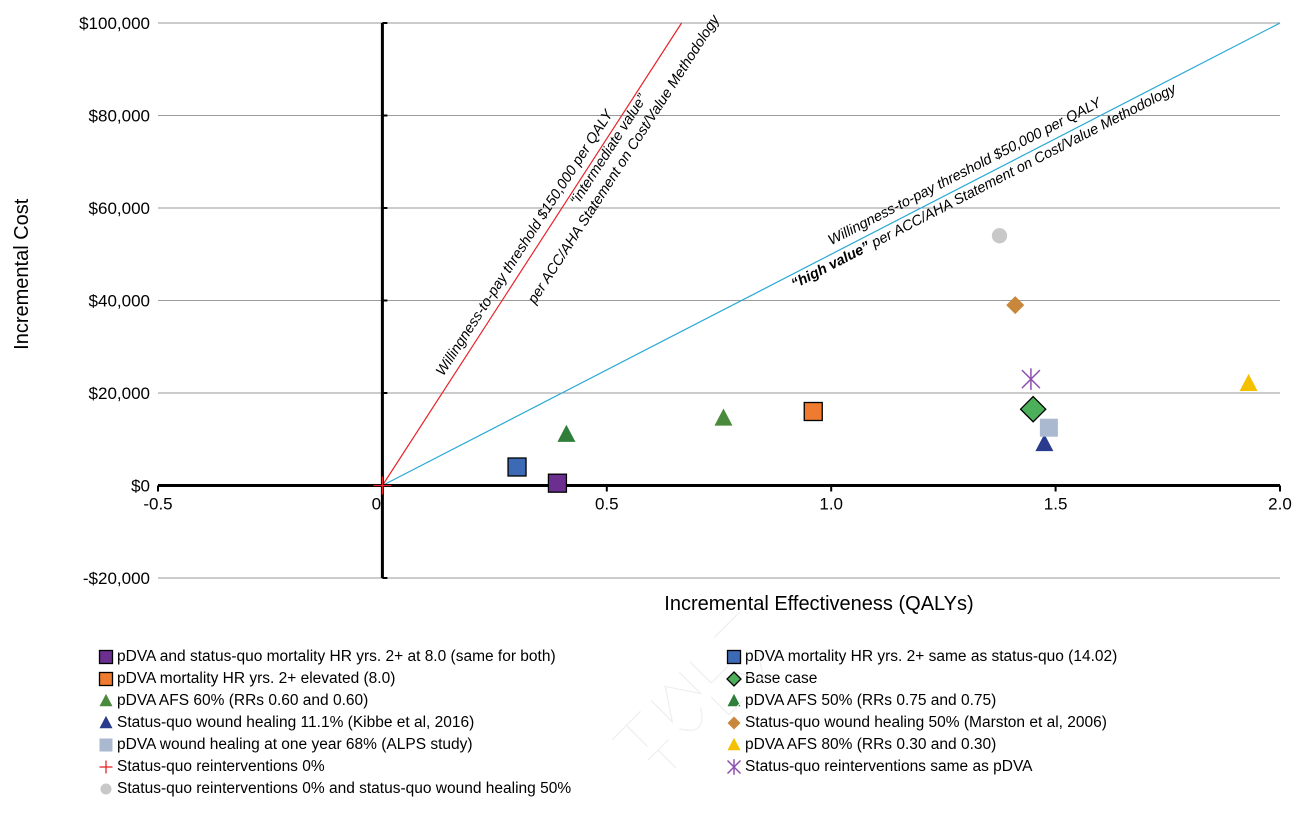  Describe the element at coordinates (22, 274) in the screenshot. I see `y-axis-title: Incremental Cost` at that location.